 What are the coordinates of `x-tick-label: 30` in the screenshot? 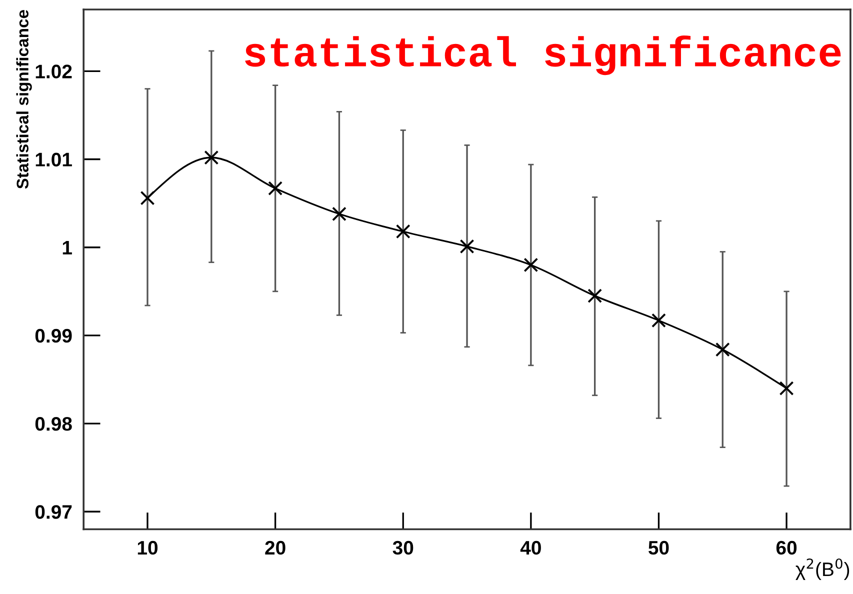 It's located at (403, 547).